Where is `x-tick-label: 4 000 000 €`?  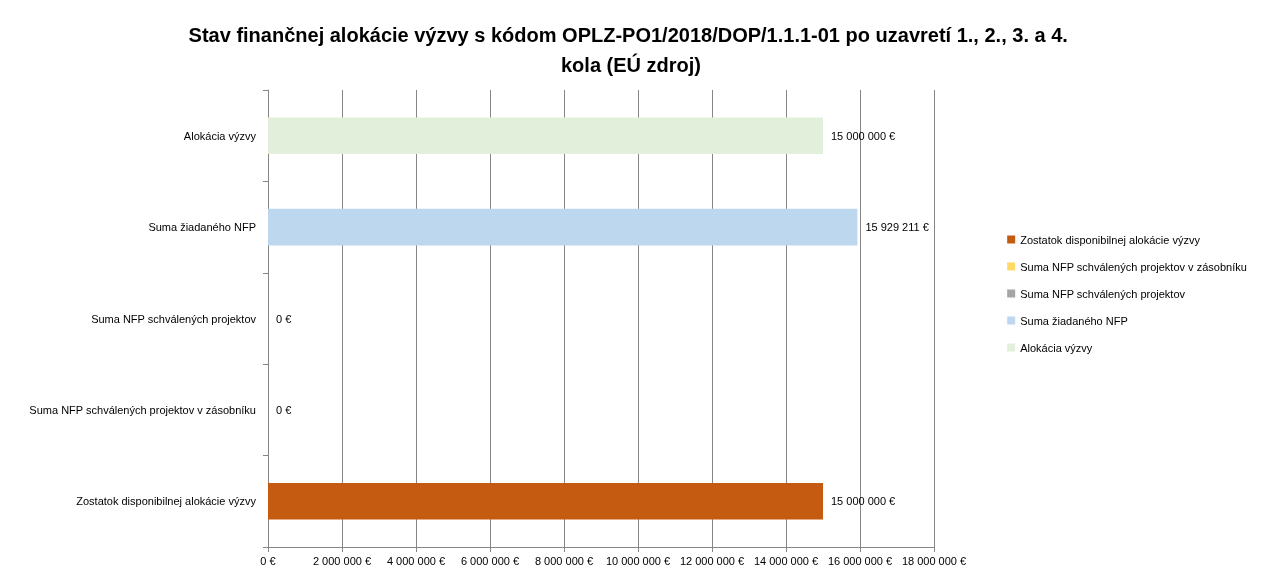 x-tick-label: 4 000 000 € is located at coordinates (416, 560).